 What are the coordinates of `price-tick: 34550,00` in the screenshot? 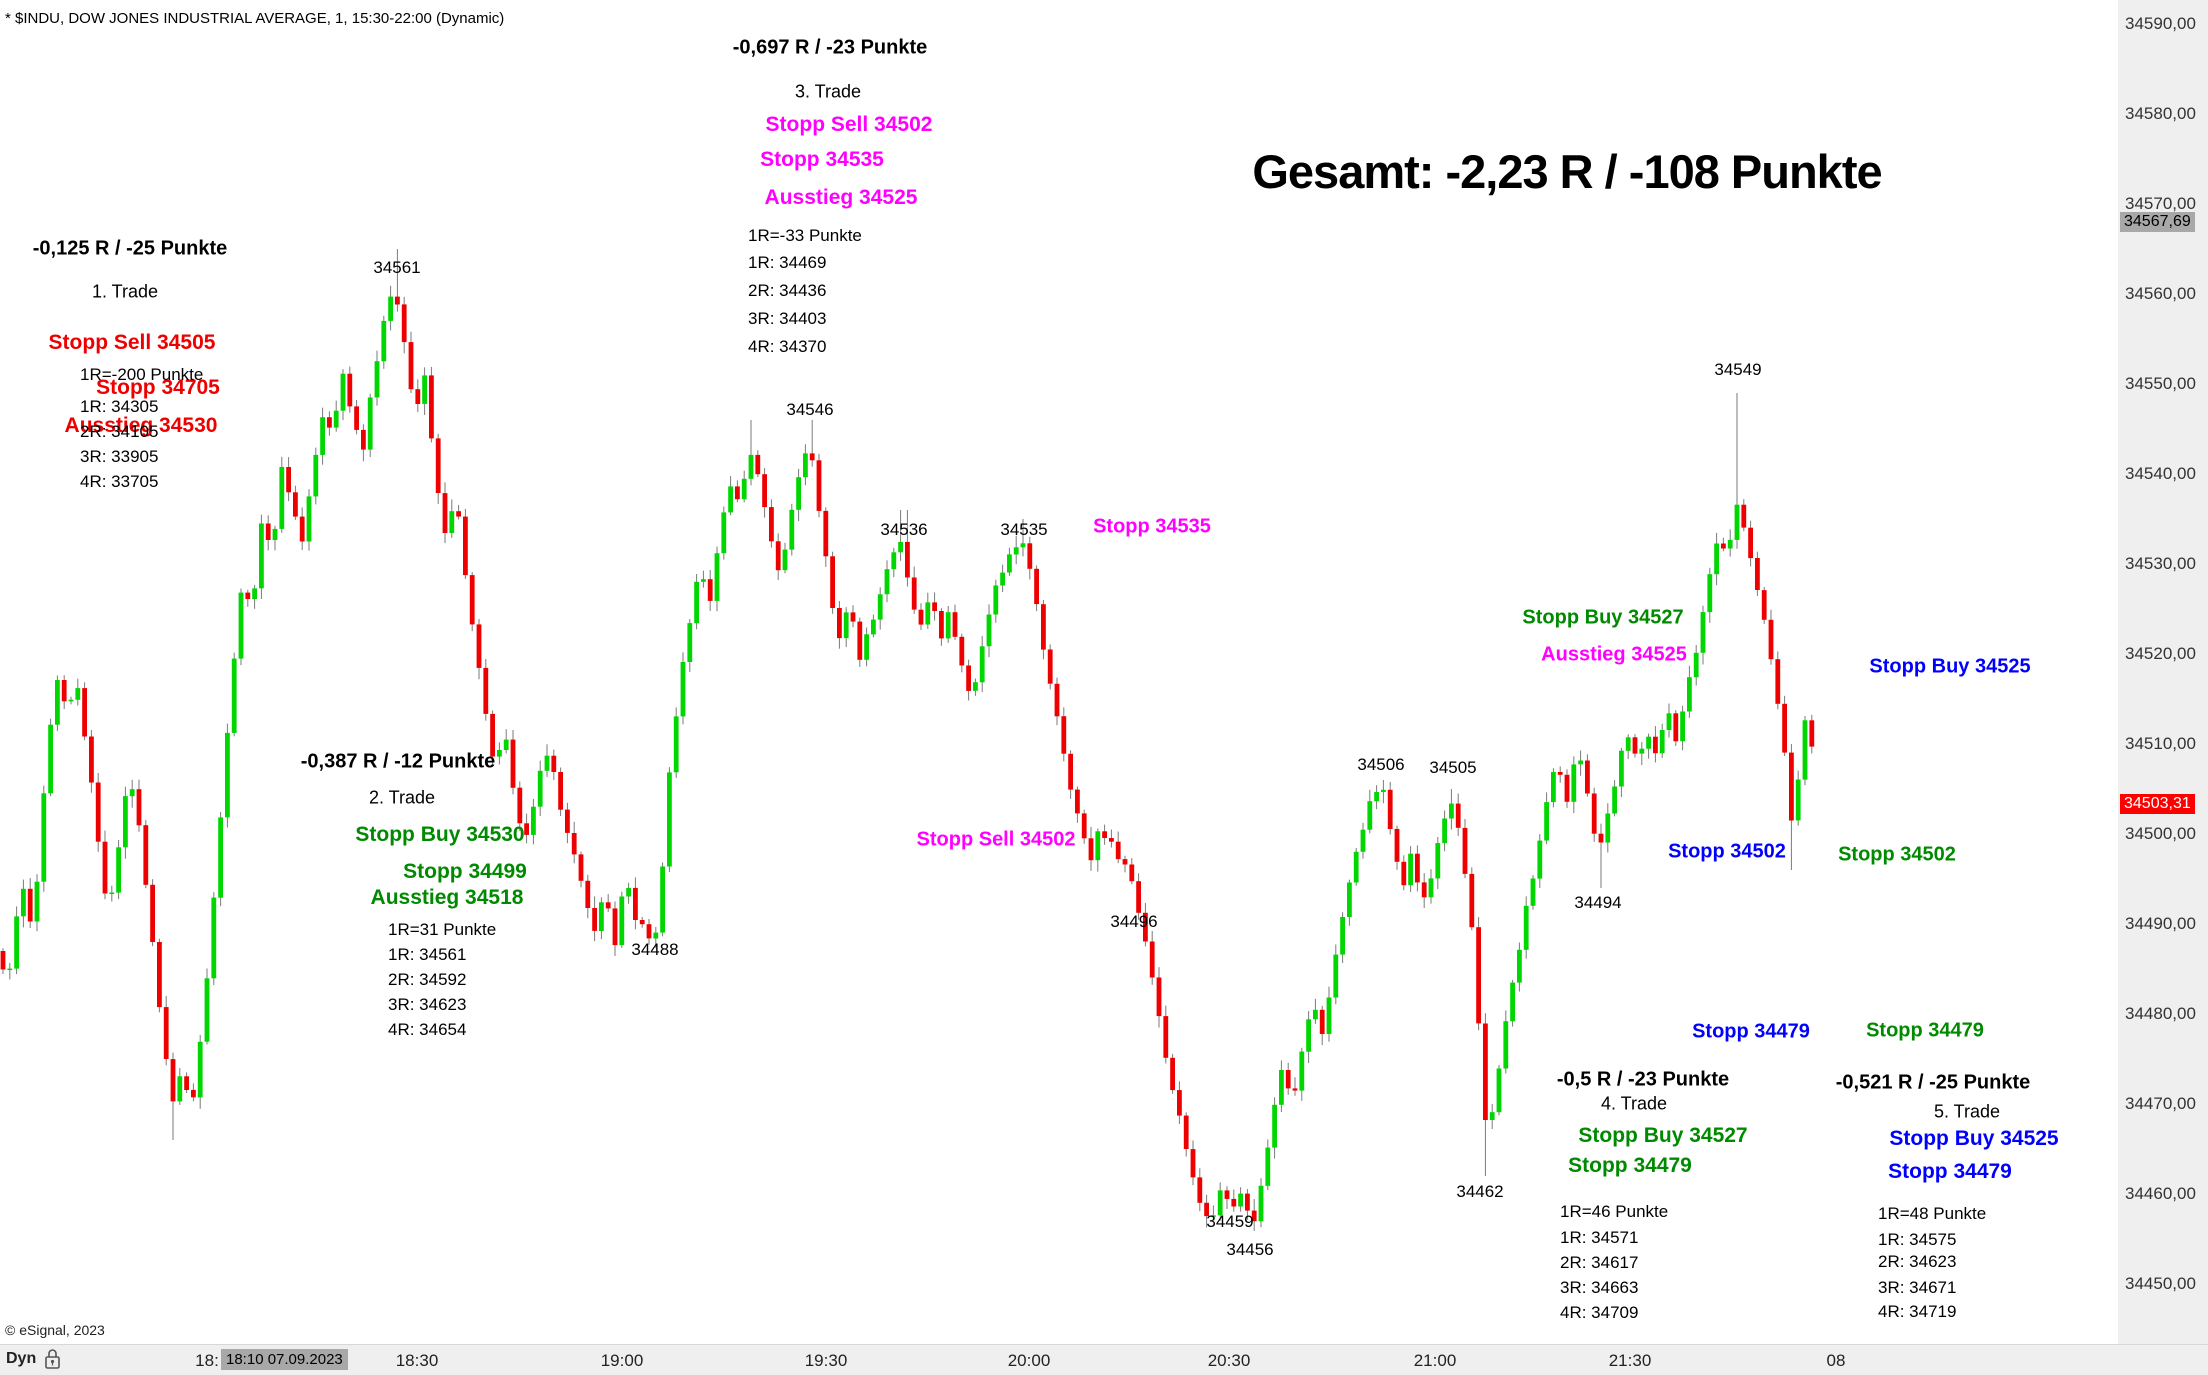 It's located at (2160, 383).